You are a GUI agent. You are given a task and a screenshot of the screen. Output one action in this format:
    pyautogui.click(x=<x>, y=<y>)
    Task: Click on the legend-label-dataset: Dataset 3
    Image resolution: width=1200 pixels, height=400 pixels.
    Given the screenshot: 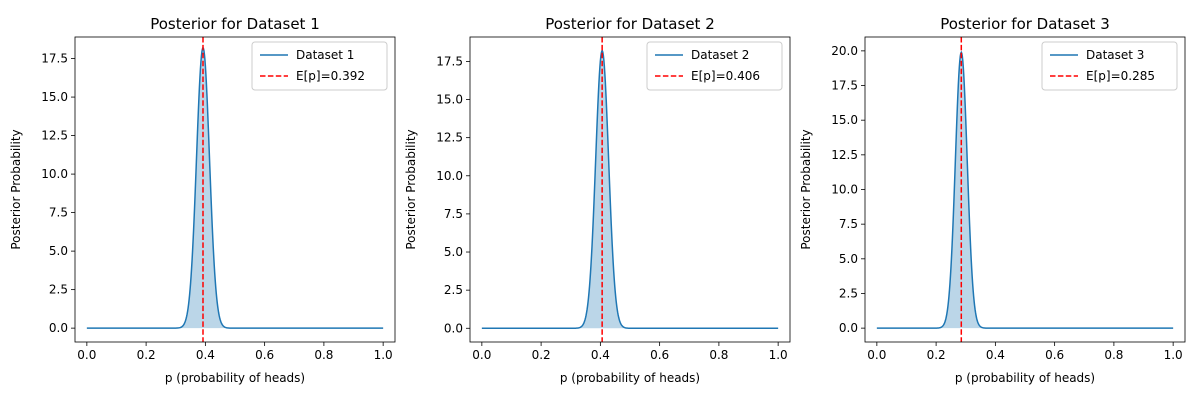 What is the action you would take?
    pyautogui.click(x=1115, y=55)
    